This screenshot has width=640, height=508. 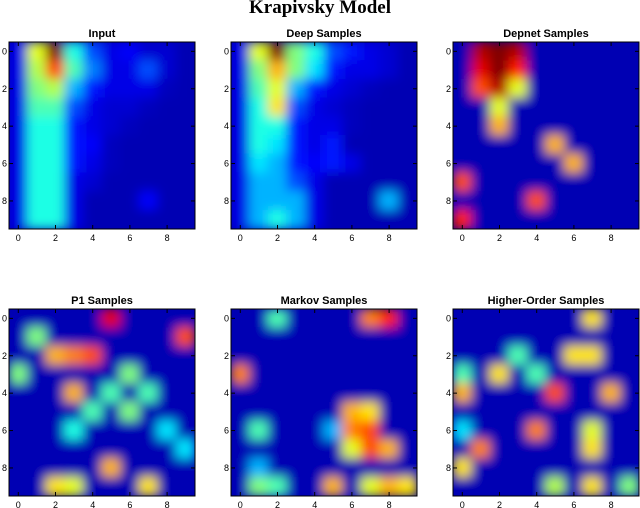 What do you see at coordinates (18, 238) in the screenshot?
I see `xtick-label: 0` at bounding box center [18, 238].